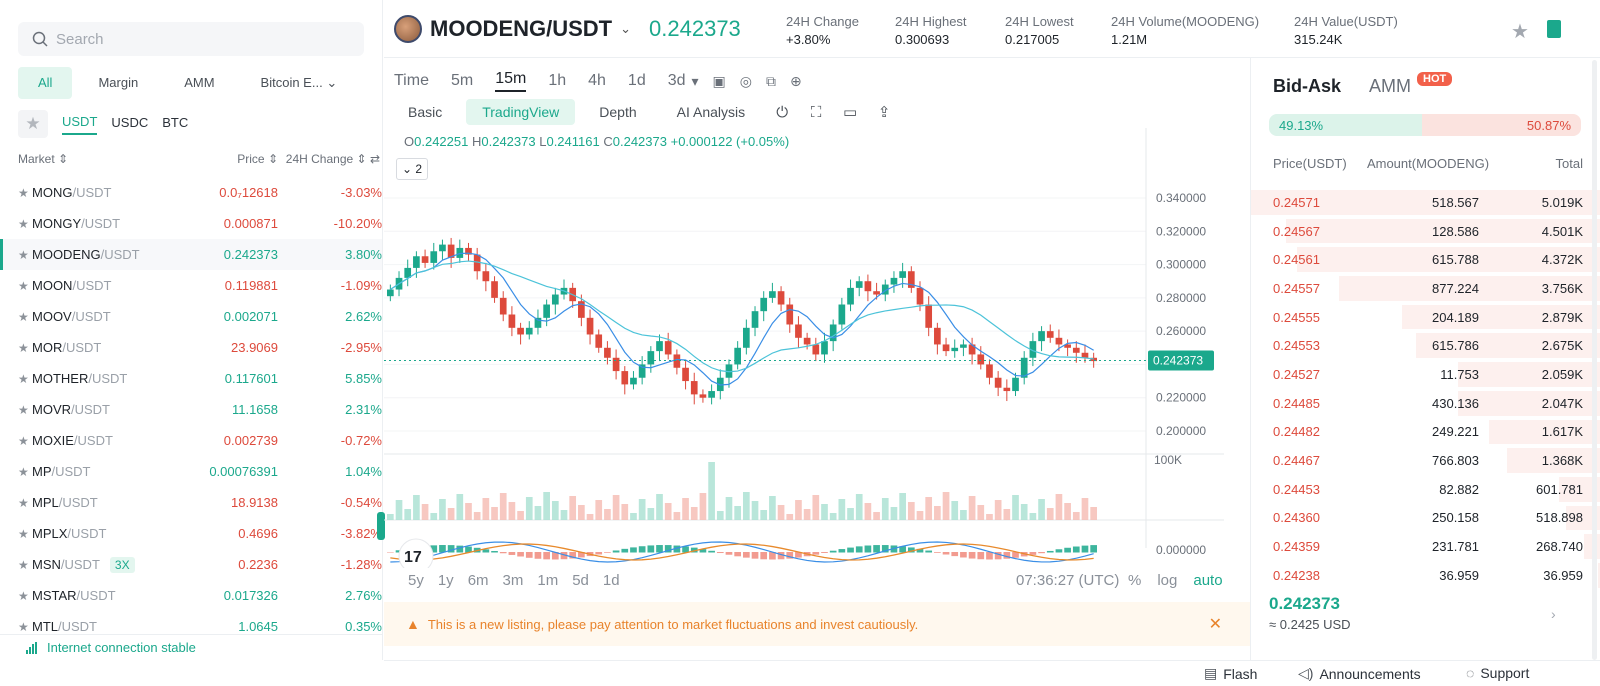 The height and width of the screenshot is (686, 1600). I want to click on market-row: ★ MOR/USDT 23.9069 -2.95%, so click(191, 347).